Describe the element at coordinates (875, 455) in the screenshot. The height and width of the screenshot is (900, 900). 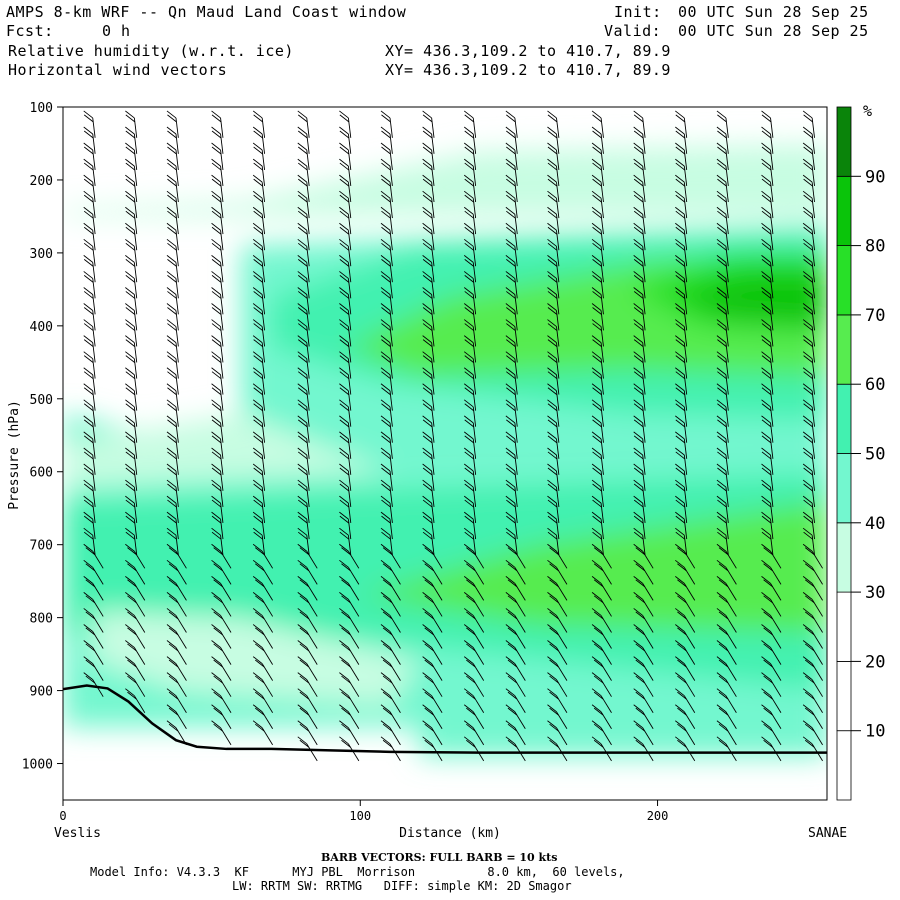
I see `colorbar-tick-label: 50` at that location.